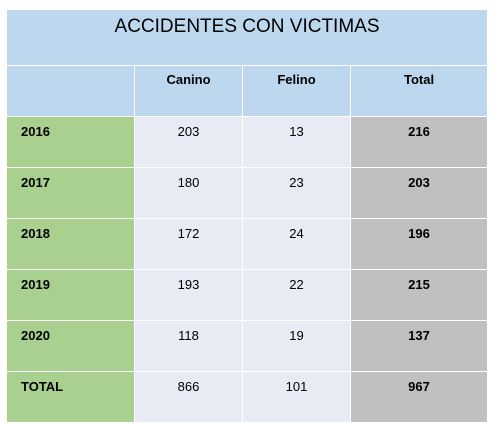  I want to click on table-row: 2018 172 24 196, so click(247, 244).